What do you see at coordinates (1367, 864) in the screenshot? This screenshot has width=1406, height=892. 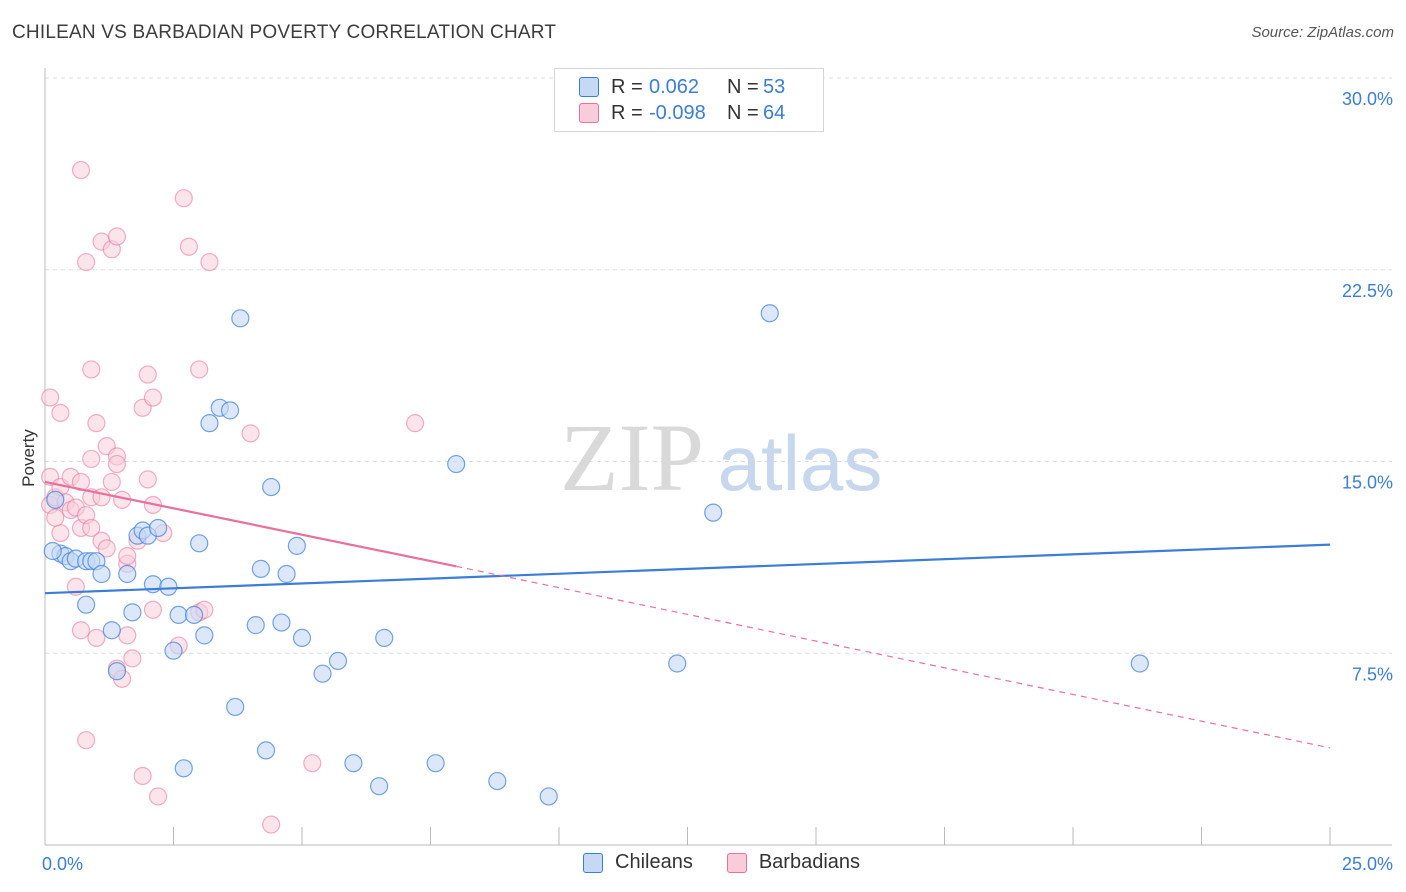 I see `x-tick-label: 25.0%` at bounding box center [1367, 864].